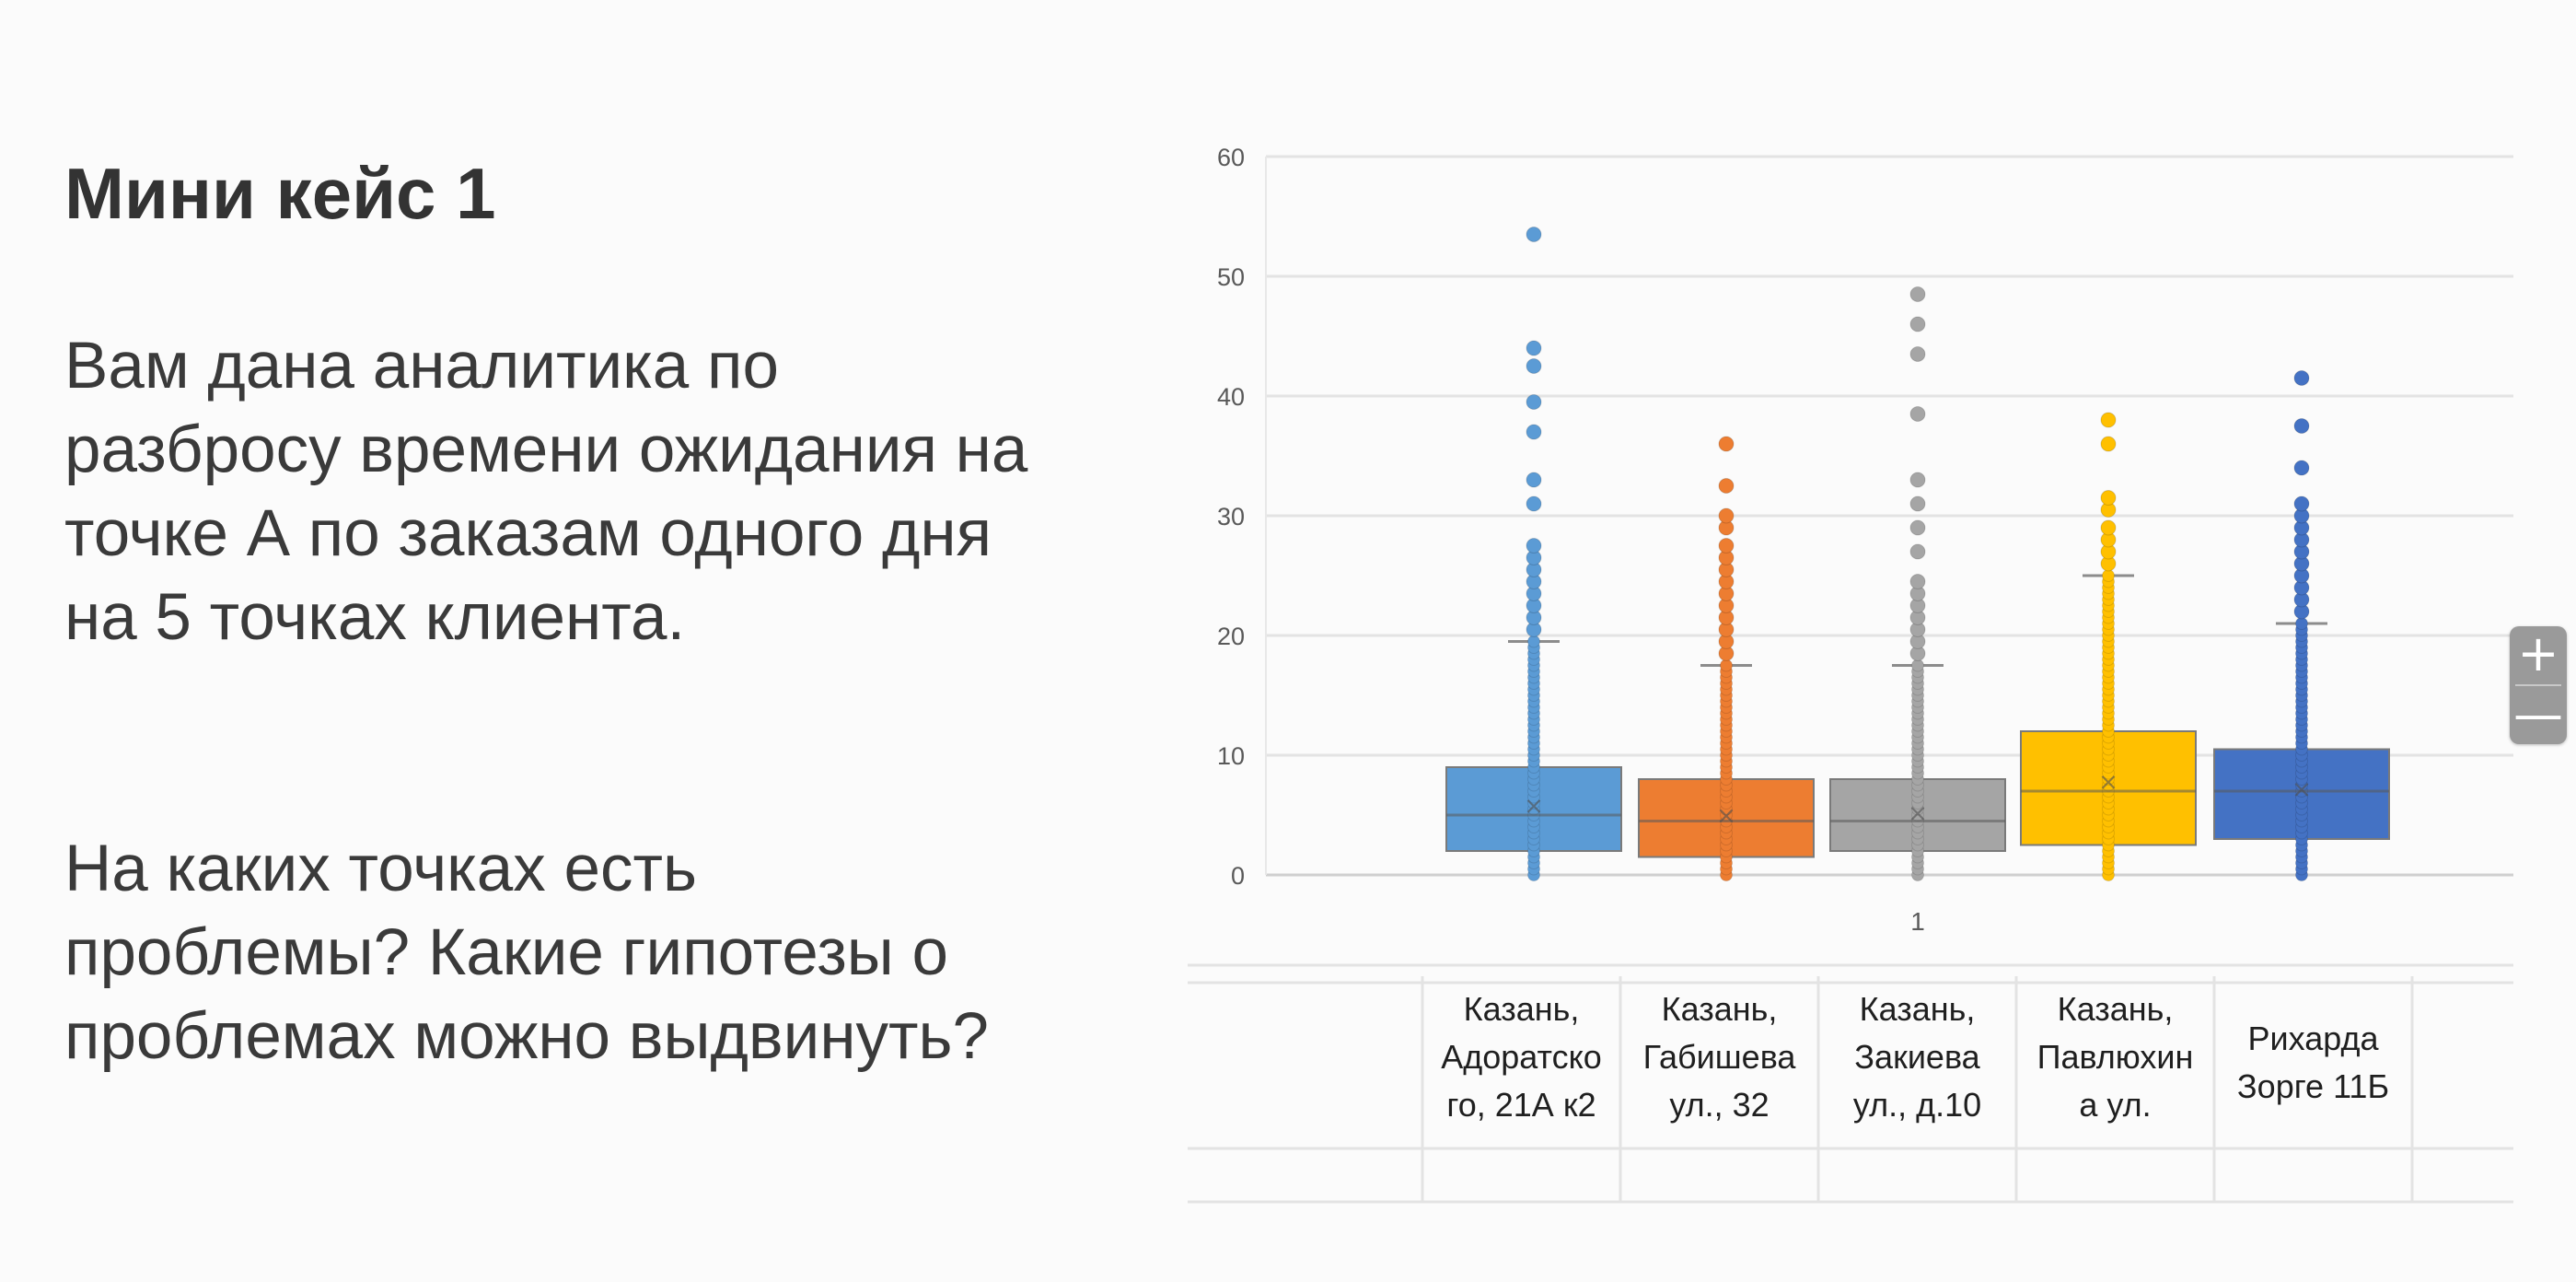  I want to click on box-series-5: ×, so click(2301, 626).